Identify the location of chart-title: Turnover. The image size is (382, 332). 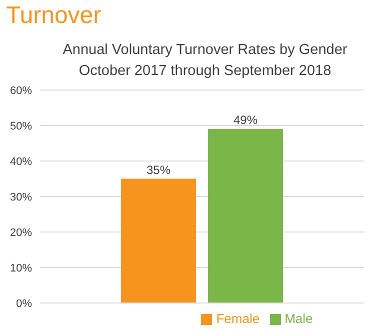
(54, 16).